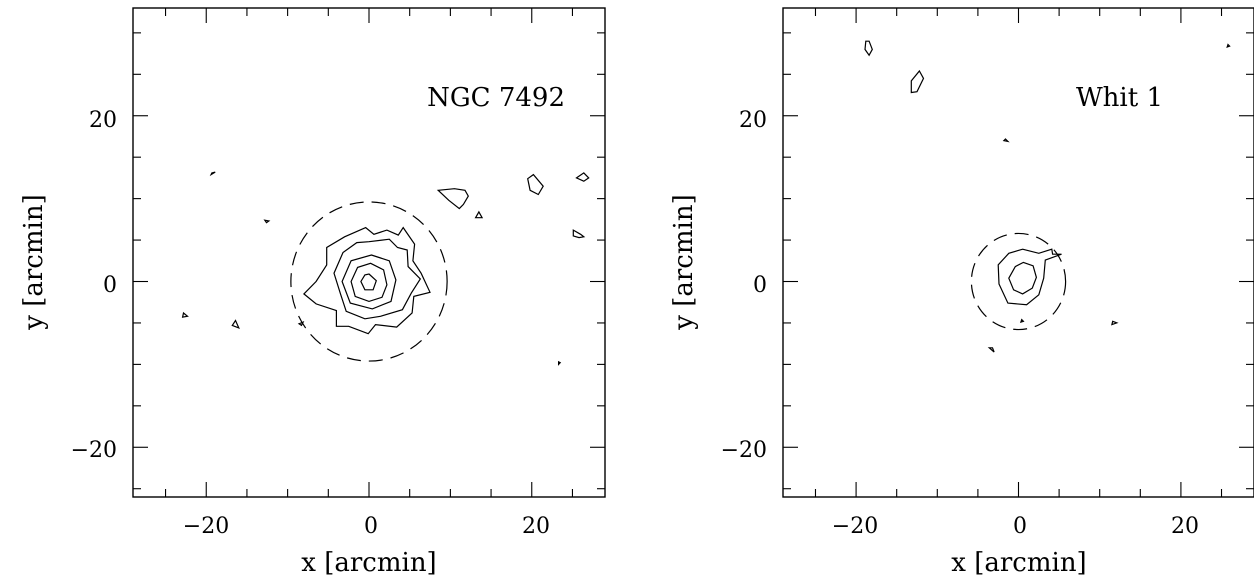  I want to click on panel-title: NGC 7492, so click(496, 98).